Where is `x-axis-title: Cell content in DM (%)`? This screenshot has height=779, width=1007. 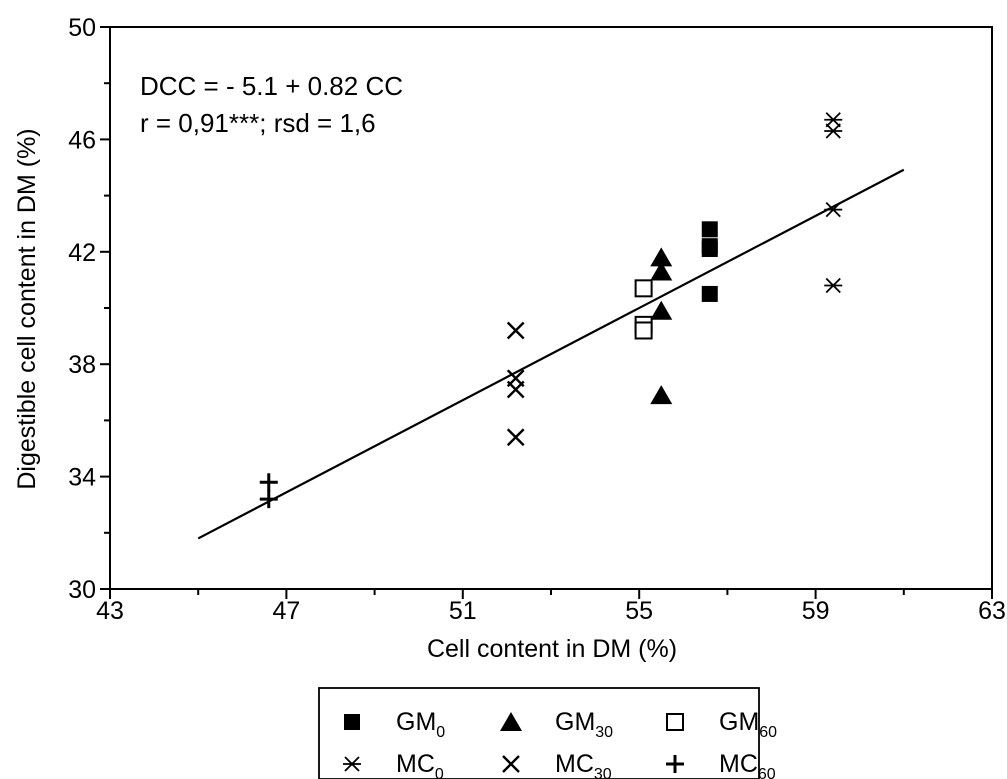 x-axis-title: Cell content in DM (%) is located at coordinates (552, 649).